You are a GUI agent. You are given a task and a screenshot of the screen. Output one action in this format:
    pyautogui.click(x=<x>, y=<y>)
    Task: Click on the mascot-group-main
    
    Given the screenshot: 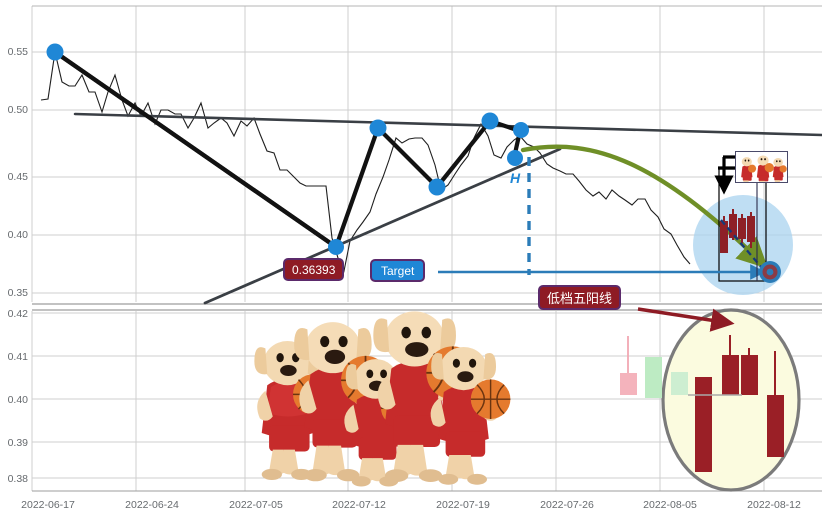 What is the action you would take?
    pyautogui.click(x=382, y=399)
    